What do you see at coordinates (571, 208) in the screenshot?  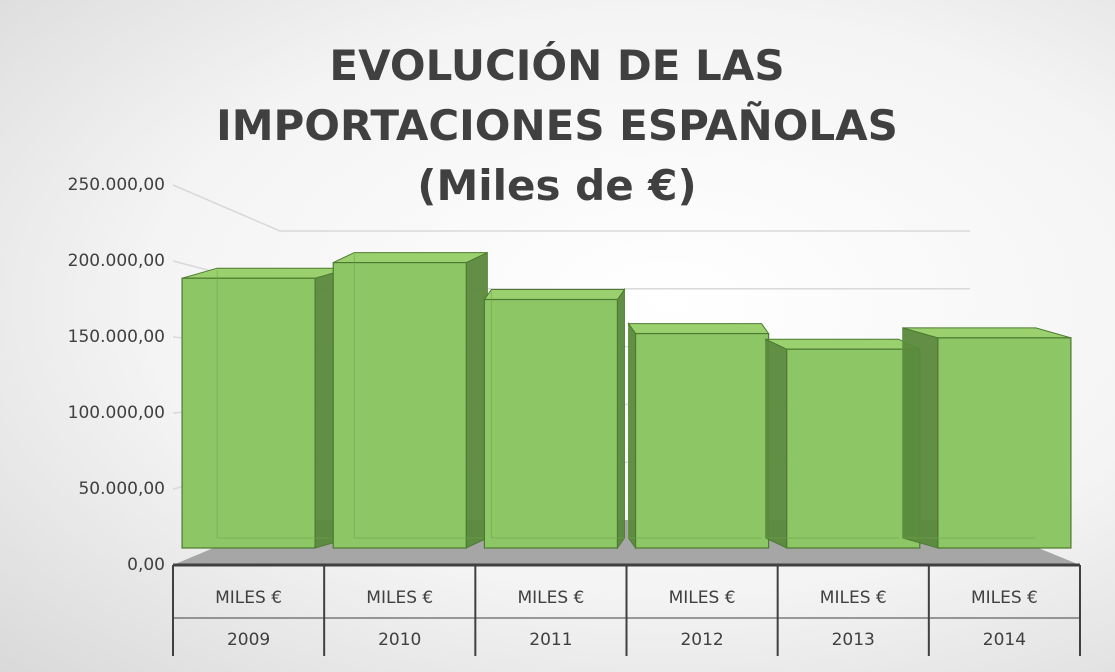 I see `grid-line` at bounding box center [571, 208].